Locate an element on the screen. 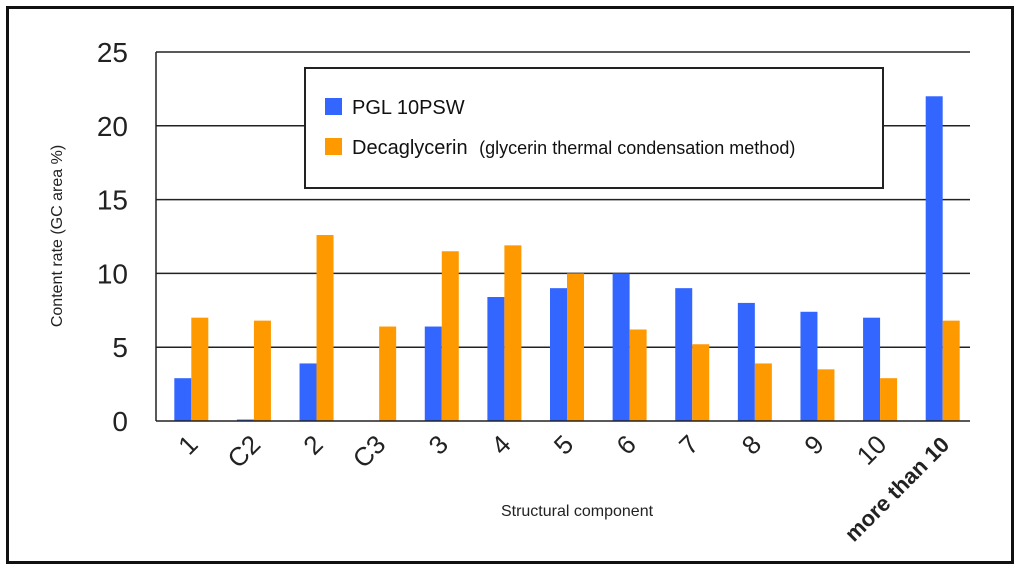 The image size is (1024, 576). y-tick-label: 15 is located at coordinates (112, 200).